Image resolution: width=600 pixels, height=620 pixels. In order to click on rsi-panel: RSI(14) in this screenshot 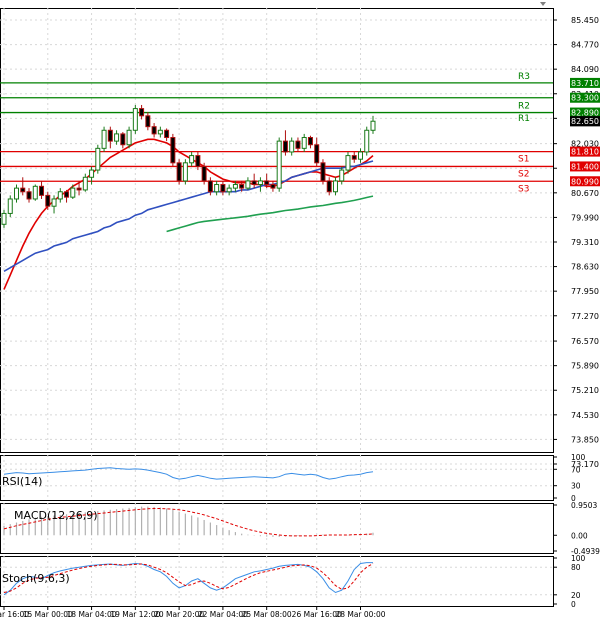, I will do `click(276, 477)`.